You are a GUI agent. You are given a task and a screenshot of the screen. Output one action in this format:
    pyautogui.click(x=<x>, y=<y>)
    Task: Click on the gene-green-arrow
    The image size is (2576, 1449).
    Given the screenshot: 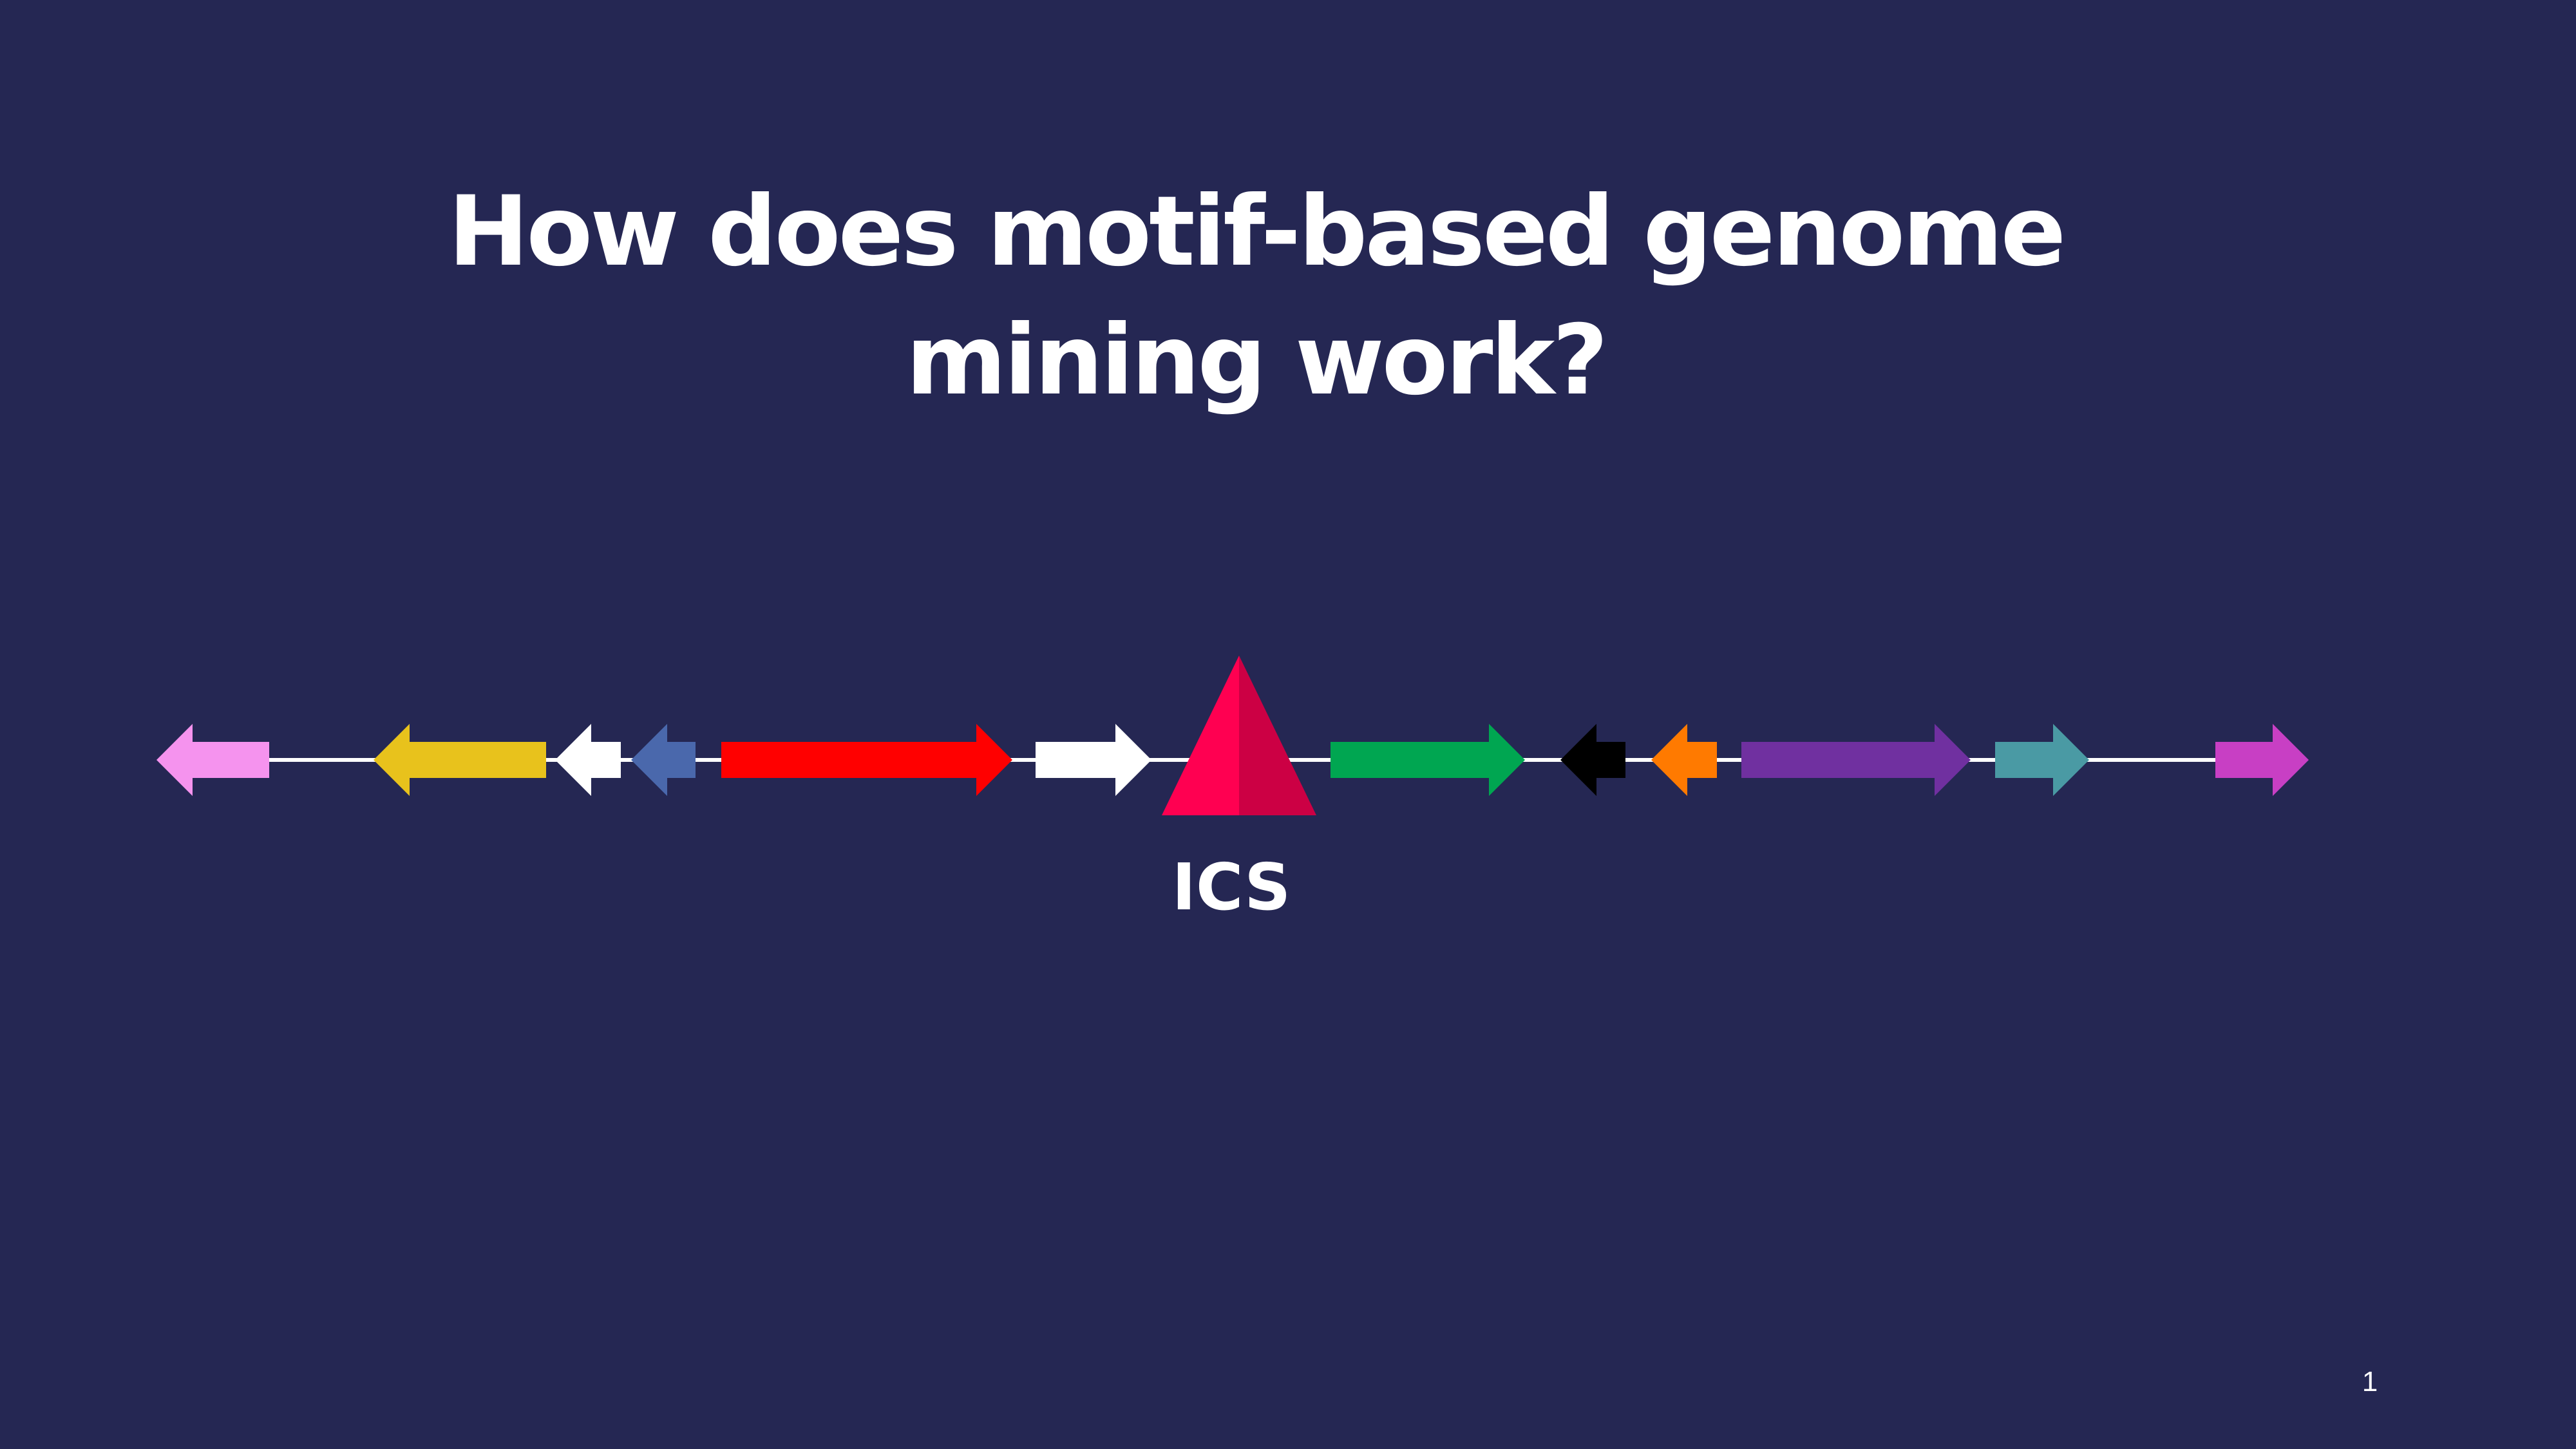 What is the action you would take?
    pyautogui.click(x=1428, y=760)
    